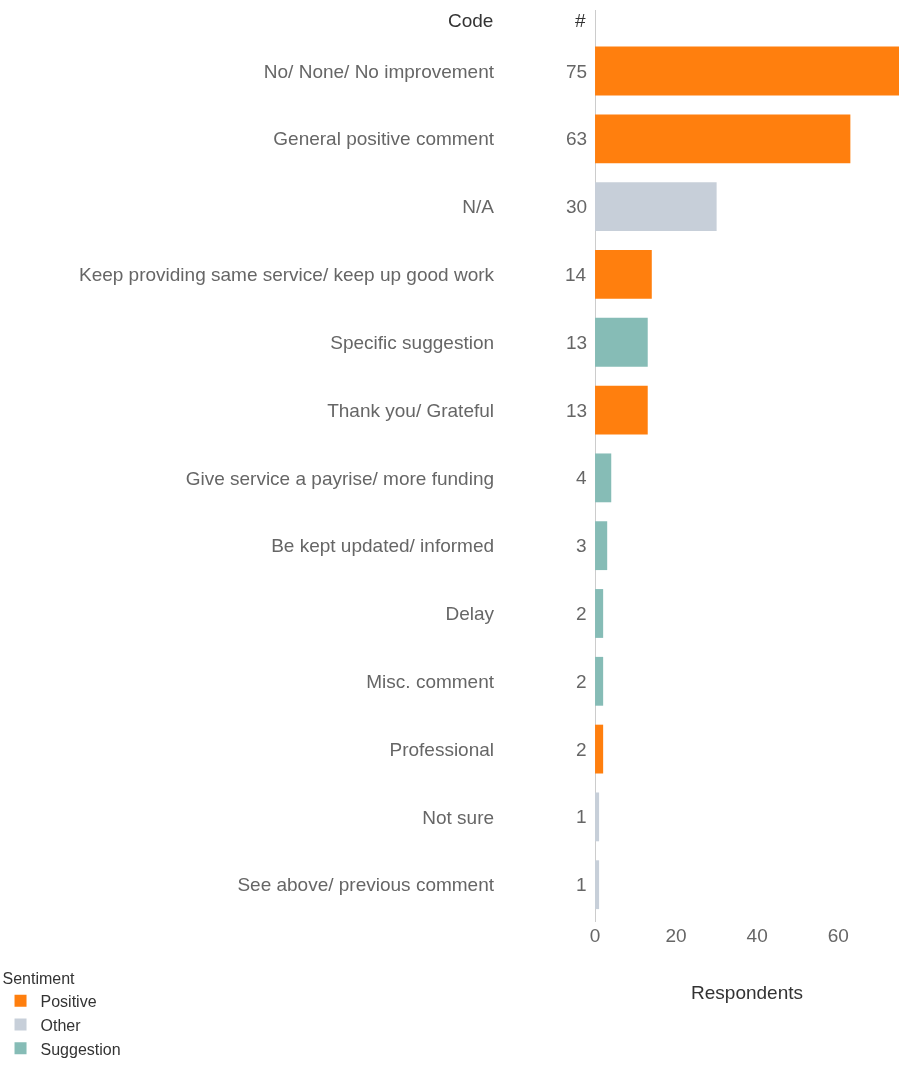  What do you see at coordinates (576, 274) in the screenshot?
I see `data-label: 14` at bounding box center [576, 274].